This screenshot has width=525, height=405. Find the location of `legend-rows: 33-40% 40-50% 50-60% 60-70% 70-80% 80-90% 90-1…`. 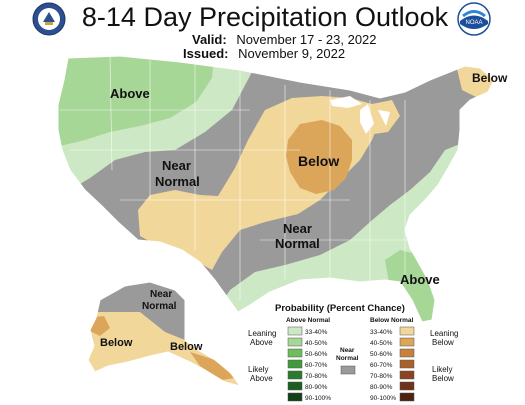

legend-rows: 33-40% 40-50% 50-60% 60-70% 70-80% 80-90% 90-1… is located at coordinates (351, 364).